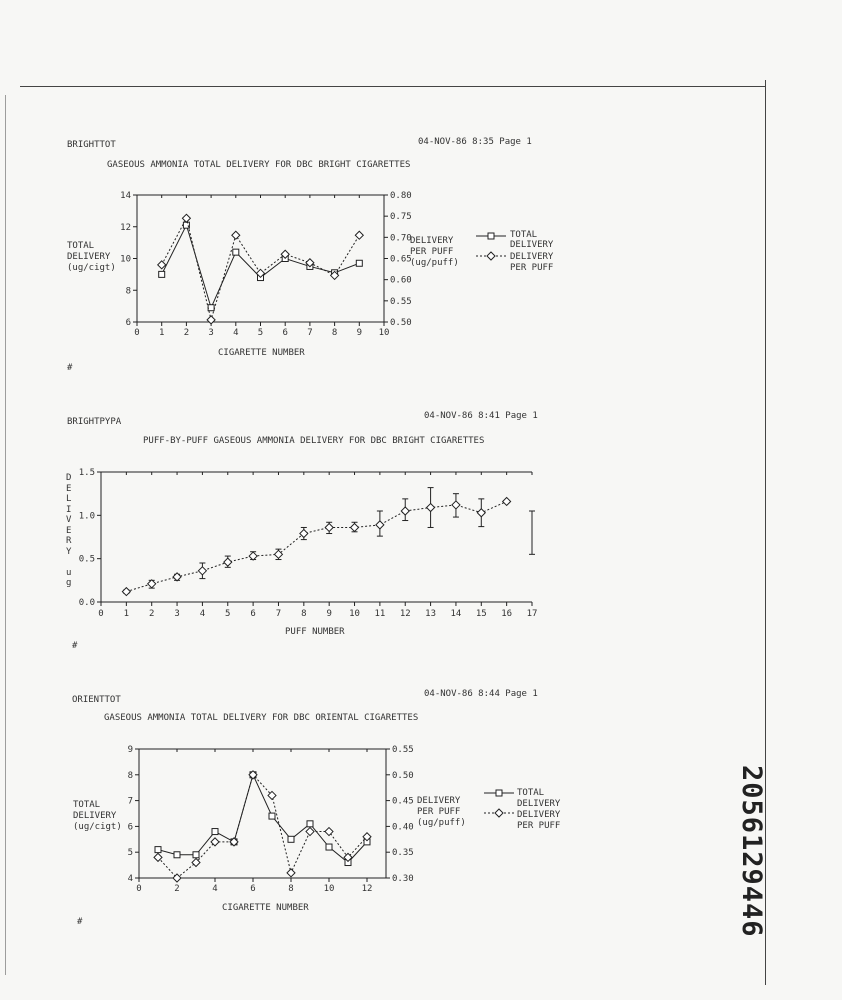  Describe the element at coordinates (125, 260) in the screenshot. I see `chart1-ytick-label: 10` at that location.